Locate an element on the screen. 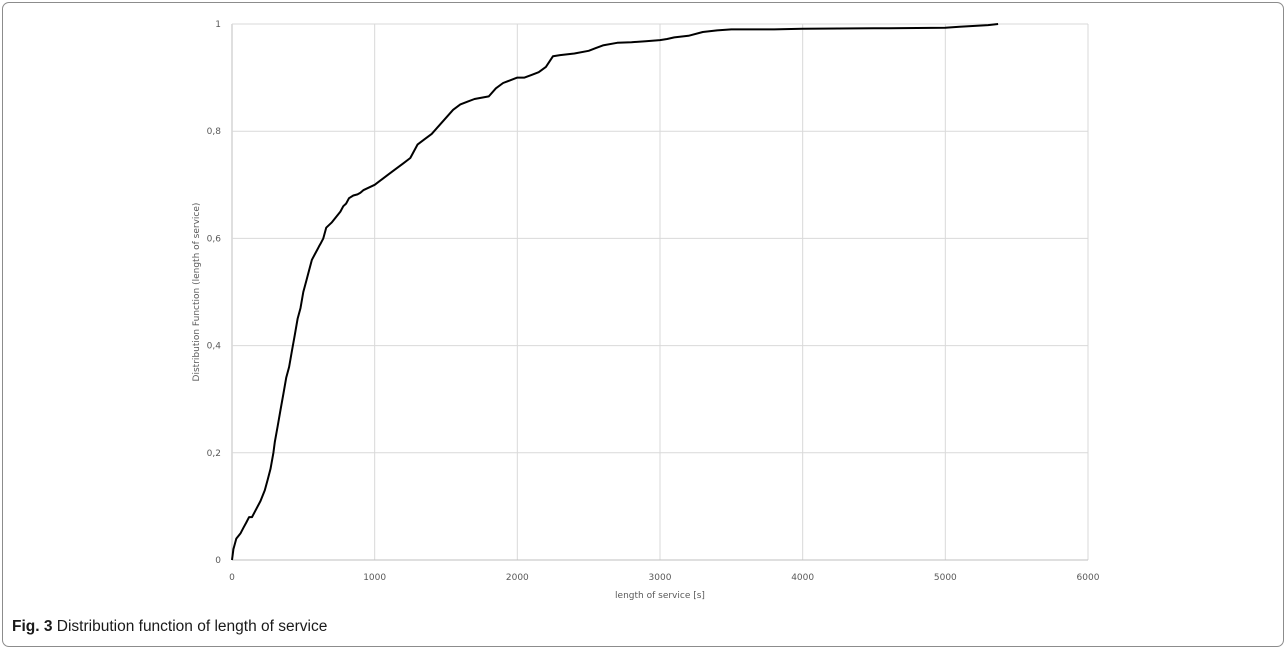 This screenshot has height=651, width=1288. x-axis-title: length of service [s] is located at coordinates (660, 595).